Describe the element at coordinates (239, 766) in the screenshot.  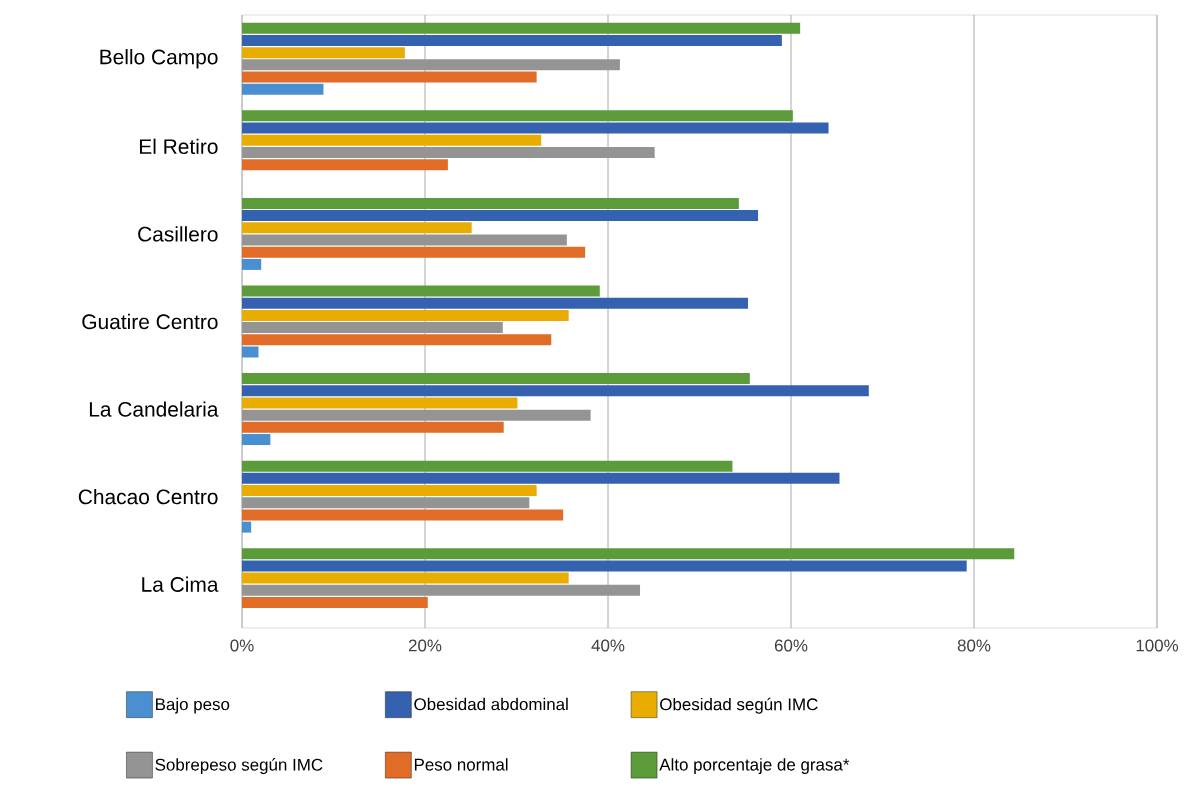
I see `legend-label: Sobrepeso según IMC` at that location.